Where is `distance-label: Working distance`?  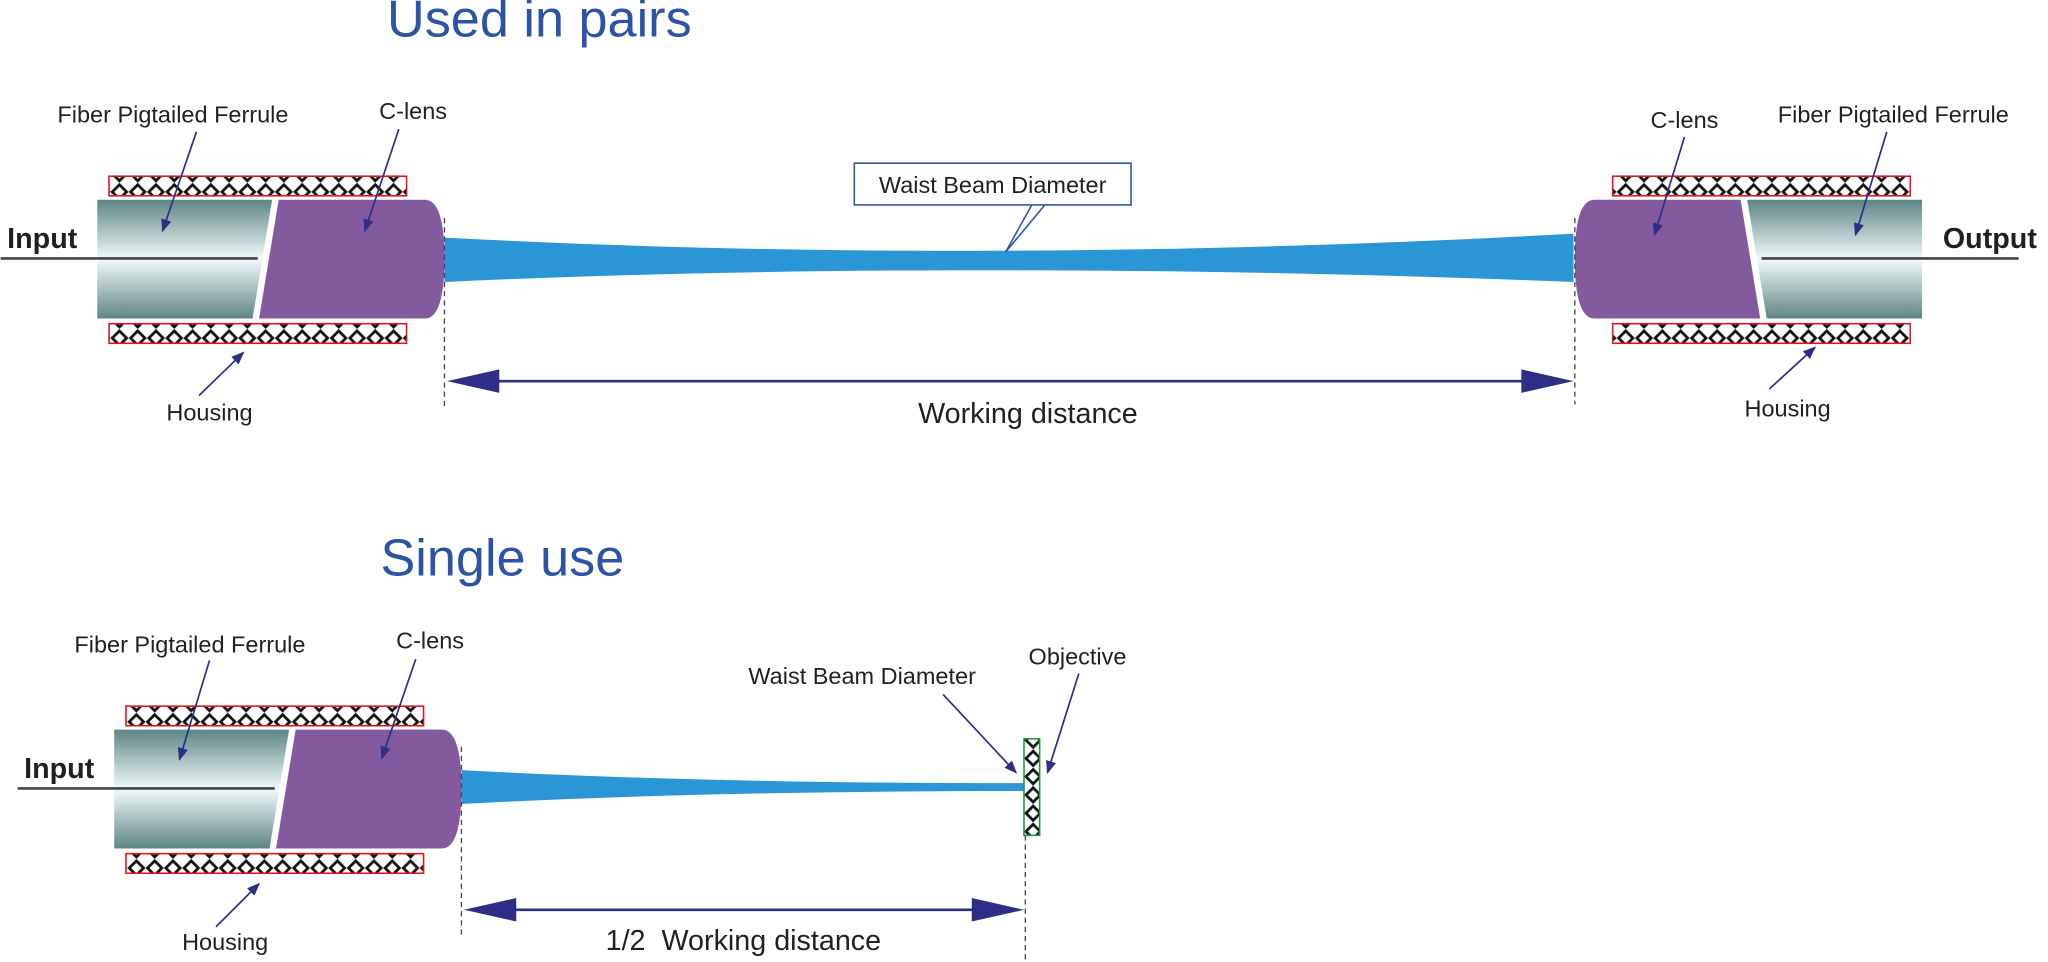 distance-label: Working distance is located at coordinates (1028, 414).